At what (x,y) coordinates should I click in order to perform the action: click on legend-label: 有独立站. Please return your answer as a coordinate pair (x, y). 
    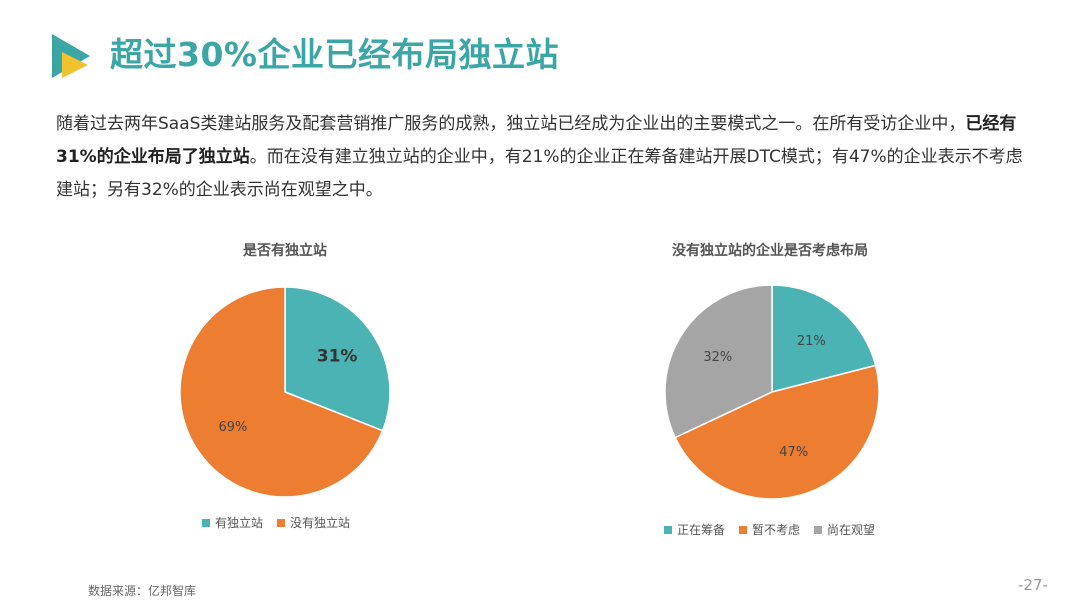
    Looking at the image, I should click on (239, 523).